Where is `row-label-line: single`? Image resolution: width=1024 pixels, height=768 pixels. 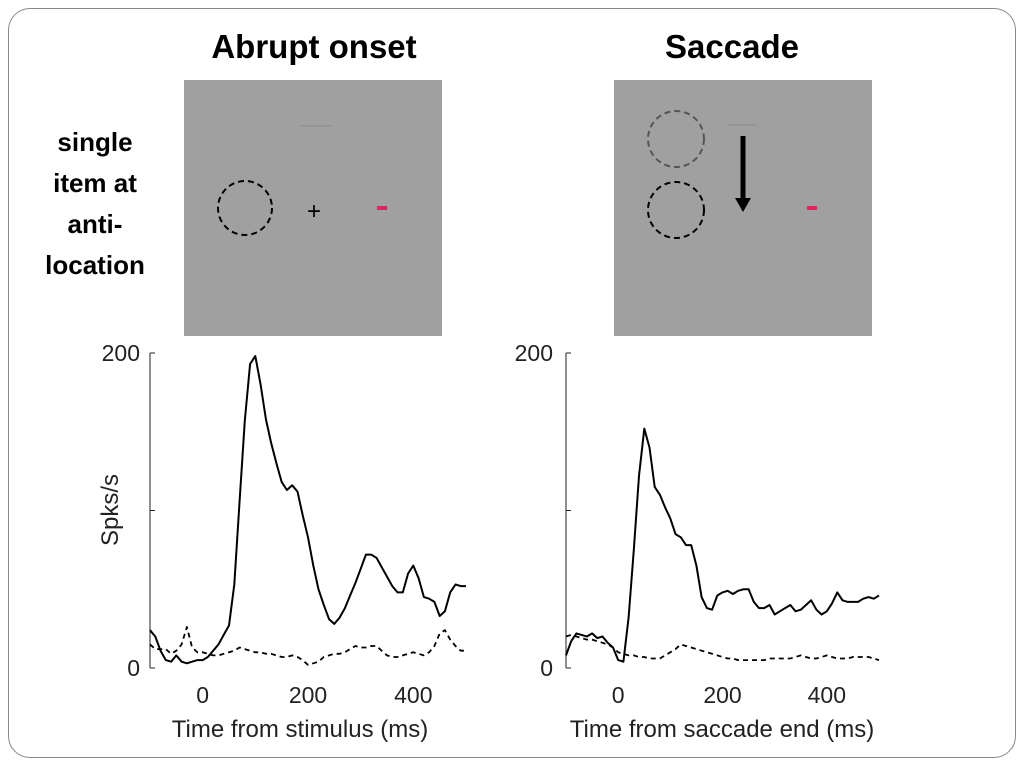 row-label-line: single is located at coordinates (95, 142).